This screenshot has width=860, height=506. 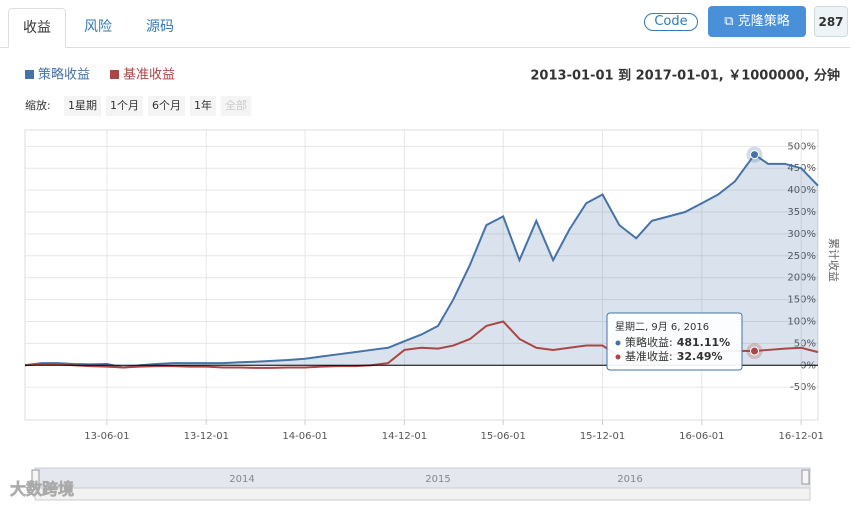 I want to click on tooltip-value: 32.49%, so click(x=700, y=356).